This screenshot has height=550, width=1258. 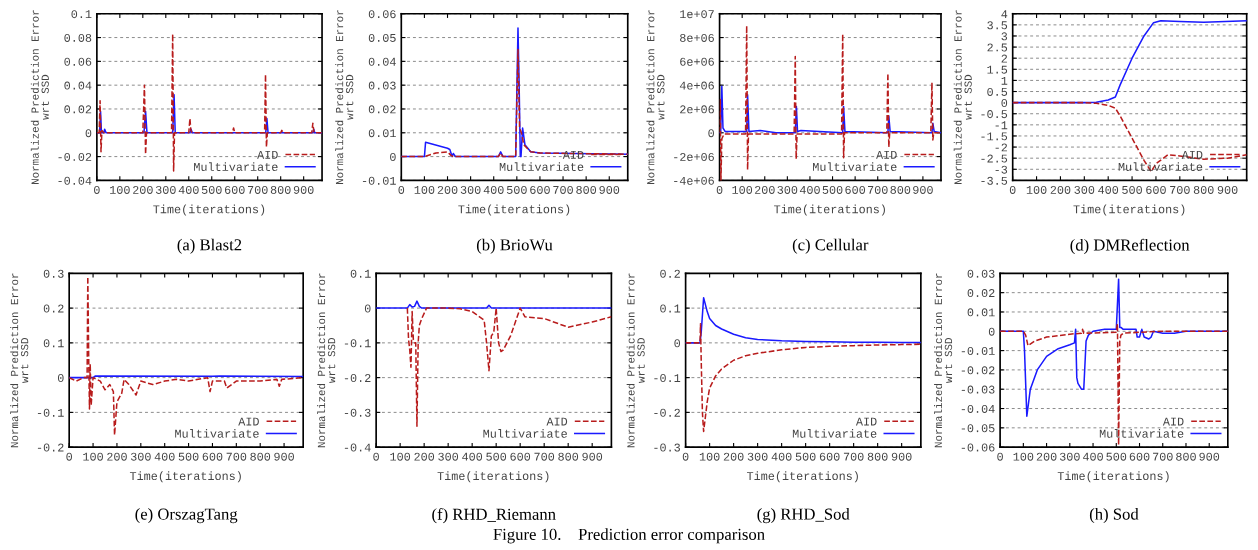 I want to click on y-tick-label: -4e+06, so click(x=694, y=180).